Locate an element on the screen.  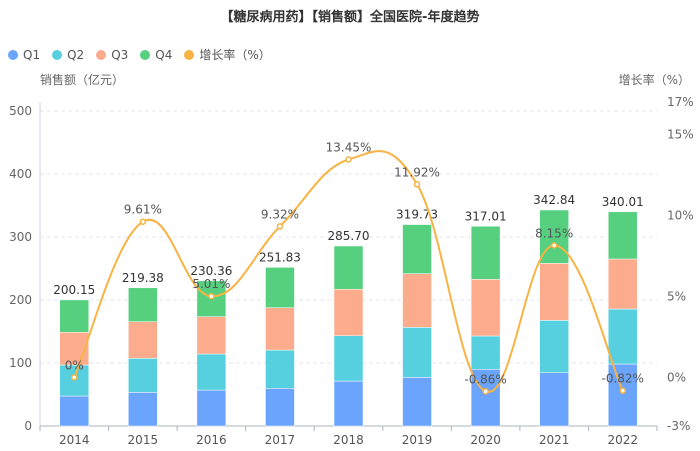
y-axis-title: 销售额（亿元） is located at coordinates (82, 79).